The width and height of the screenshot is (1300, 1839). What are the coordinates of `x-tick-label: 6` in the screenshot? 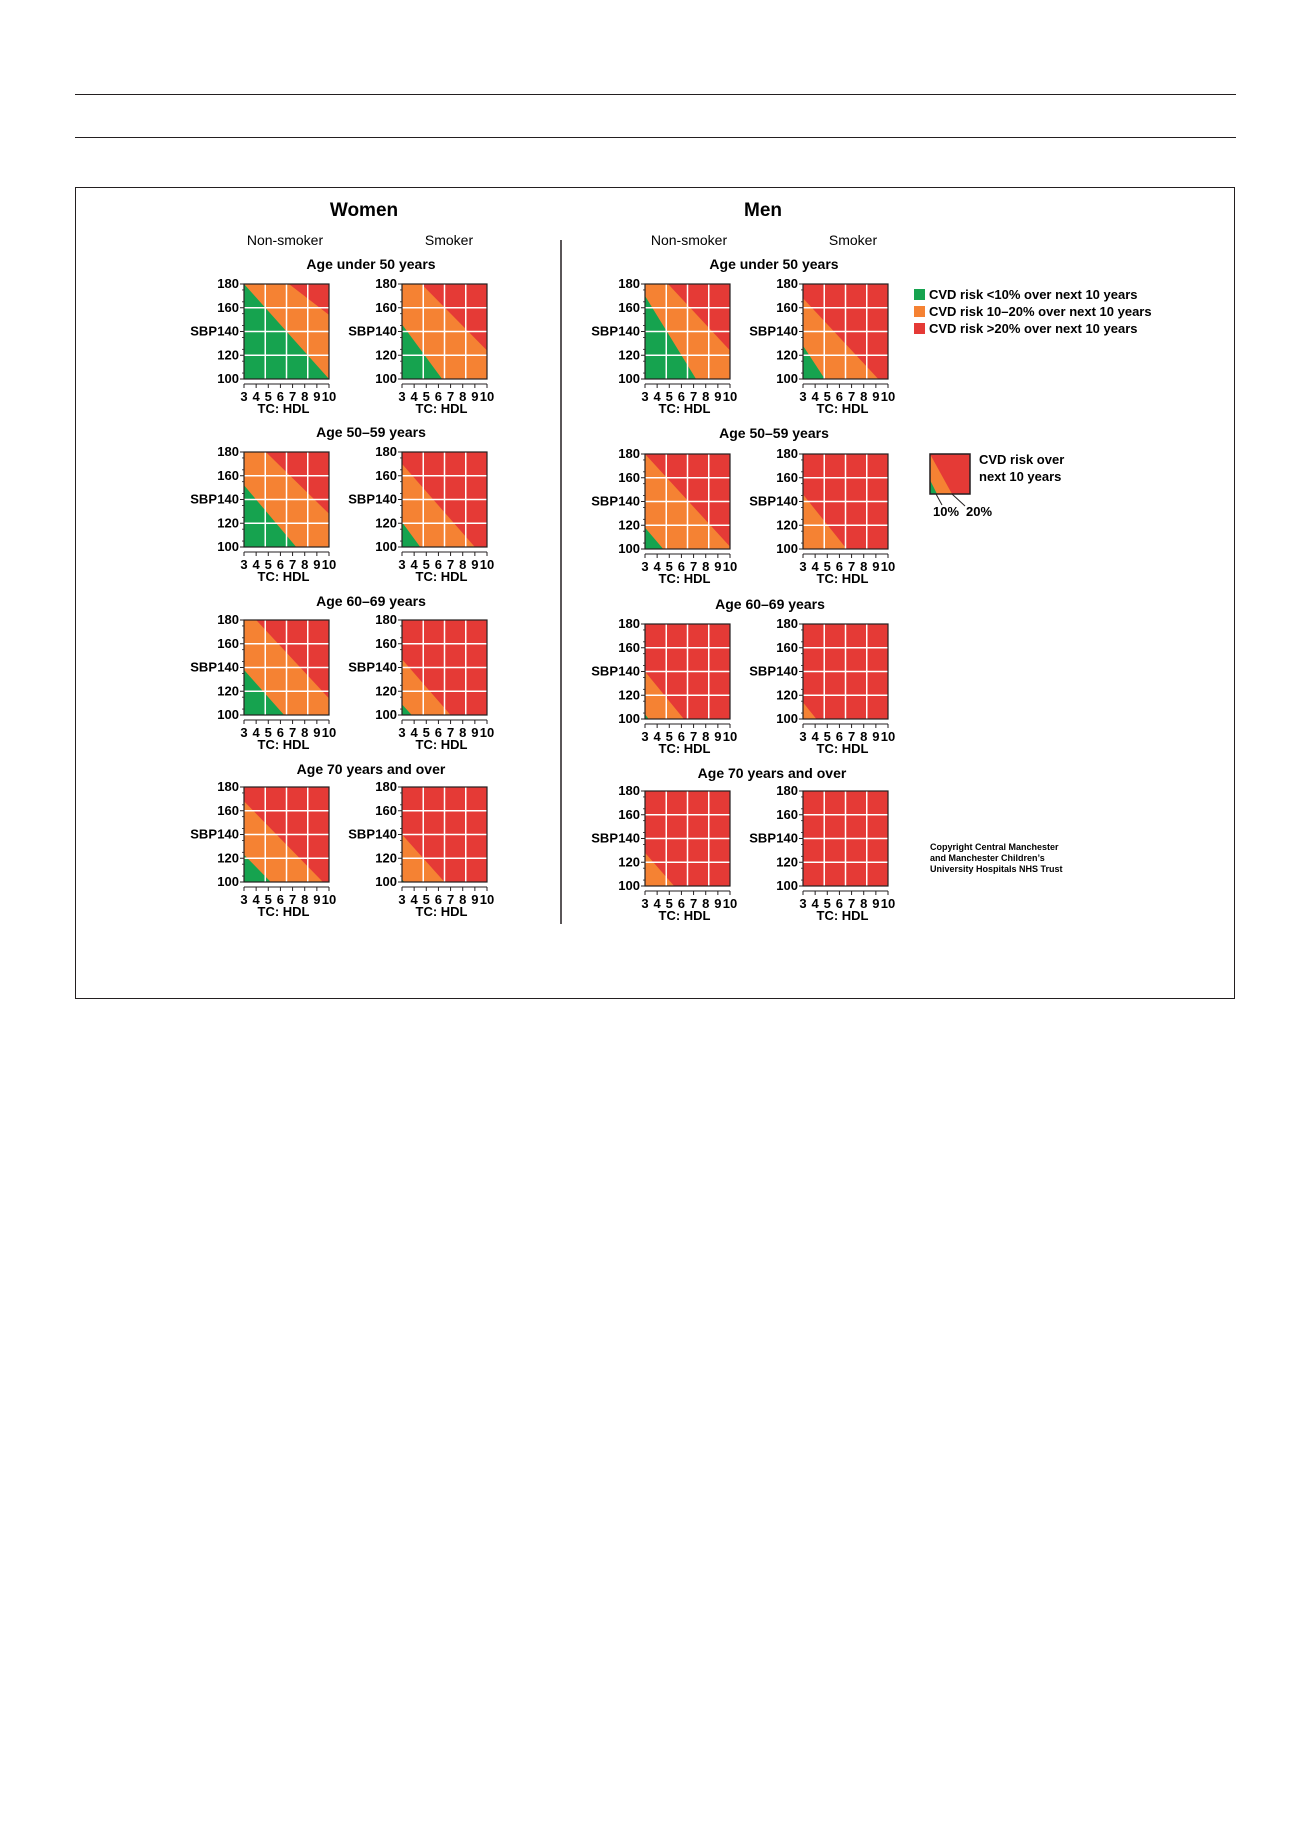 It's located at (280, 564).